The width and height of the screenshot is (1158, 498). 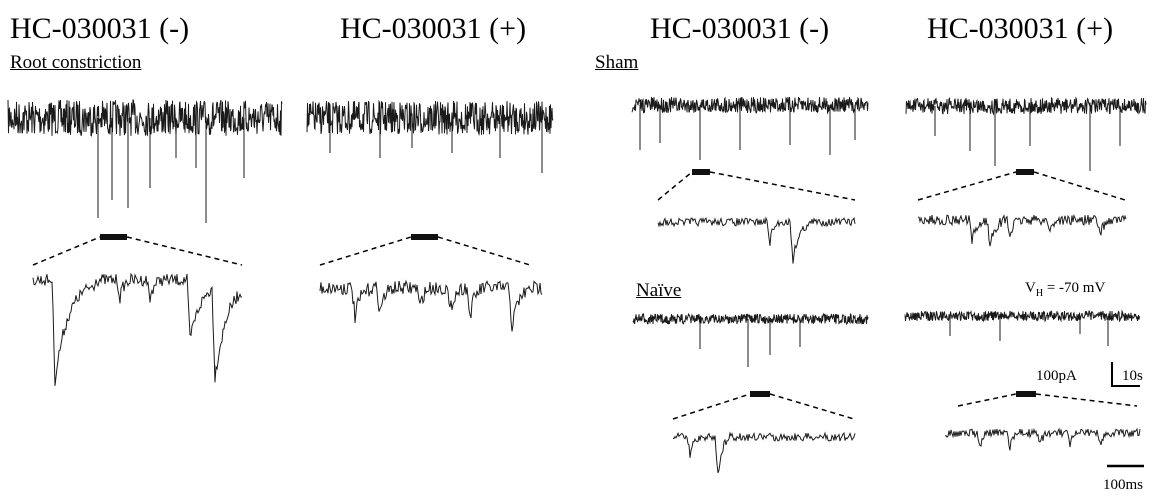 I want to click on trace-group-sham-plus, so click(x=1026, y=171).